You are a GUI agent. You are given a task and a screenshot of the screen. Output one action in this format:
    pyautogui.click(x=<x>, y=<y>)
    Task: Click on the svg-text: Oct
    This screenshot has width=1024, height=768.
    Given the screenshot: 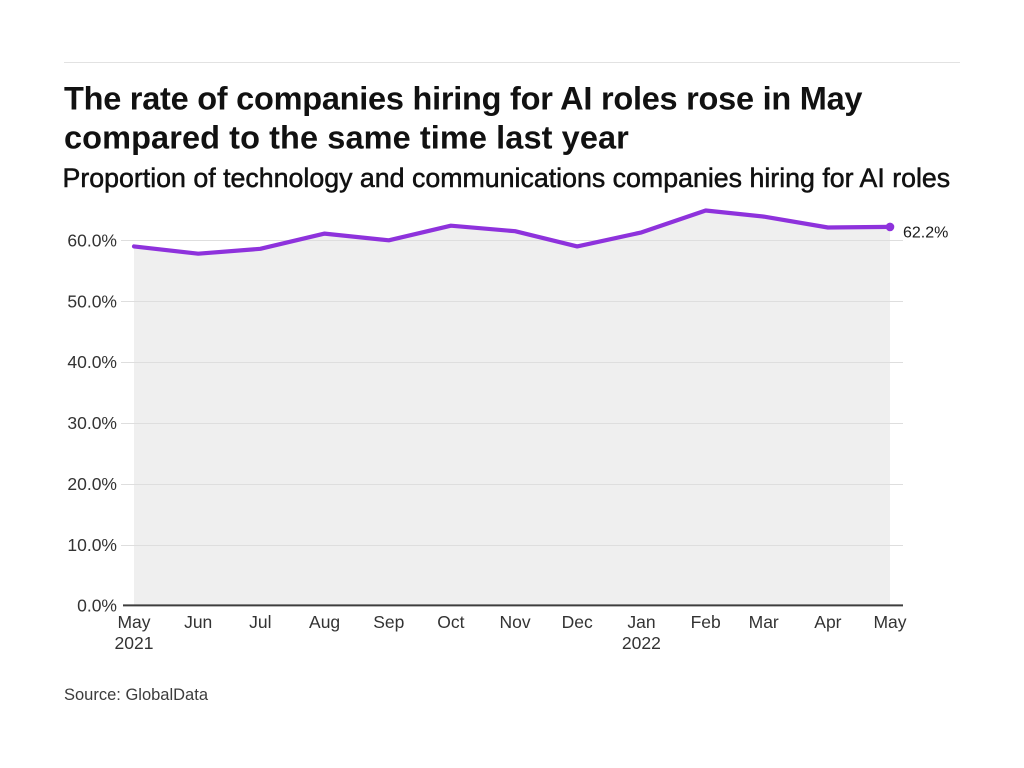 What is the action you would take?
    pyautogui.click(x=450, y=622)
    